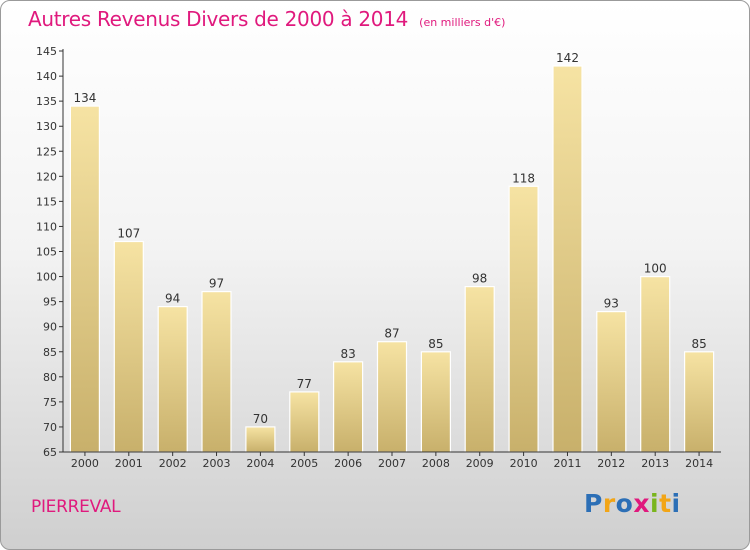 The width and height of the screenshot is (750, 550). I want to click on x-tick-label-2009: 2009, so click(480, 463).